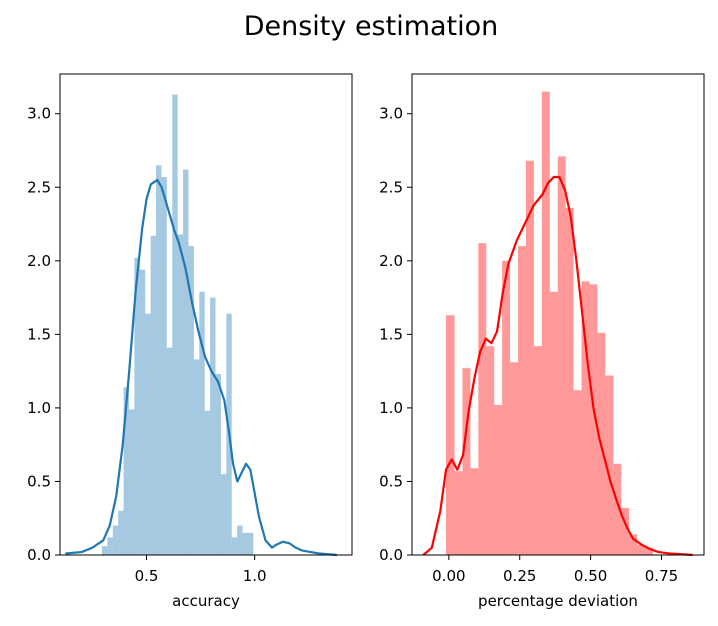 The height and width of the screenshot is (626, 718). I want to click on percentage-deviation-y-tick-label-2: 1.0, so click(391, 408).